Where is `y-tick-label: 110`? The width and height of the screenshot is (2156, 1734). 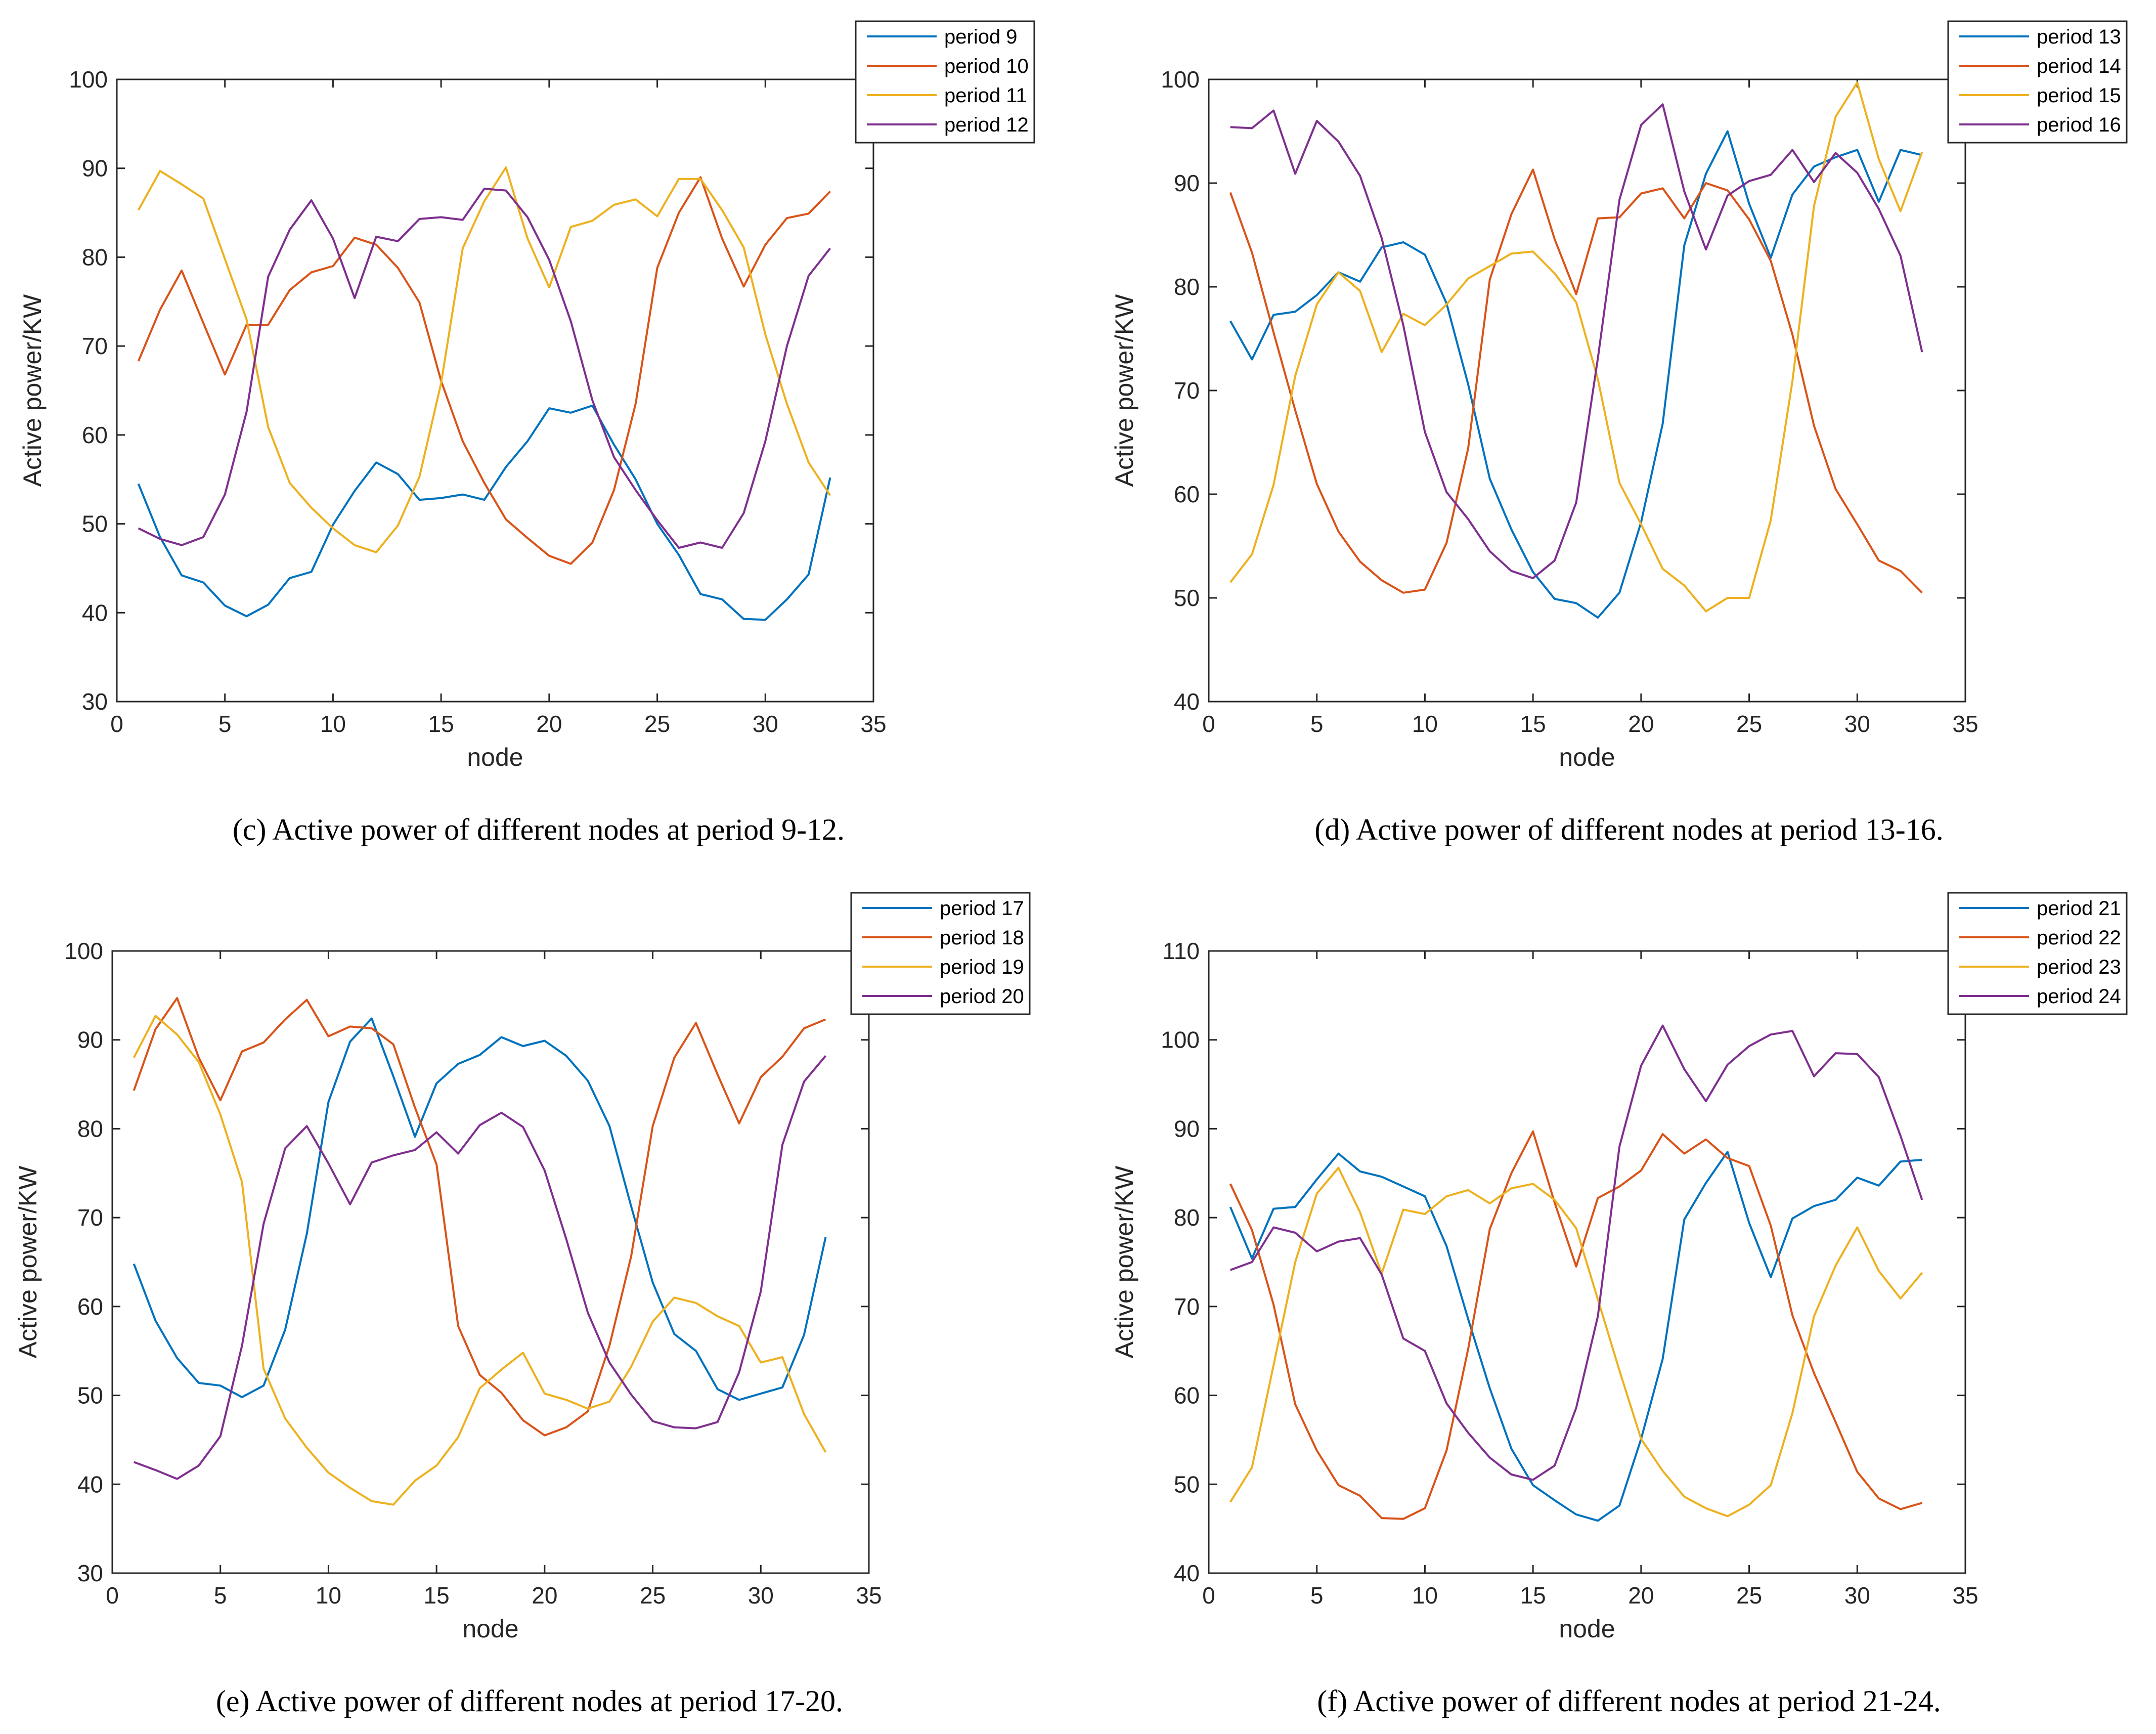 y-tick-label: 110 is located at coordinates (1182, 951).